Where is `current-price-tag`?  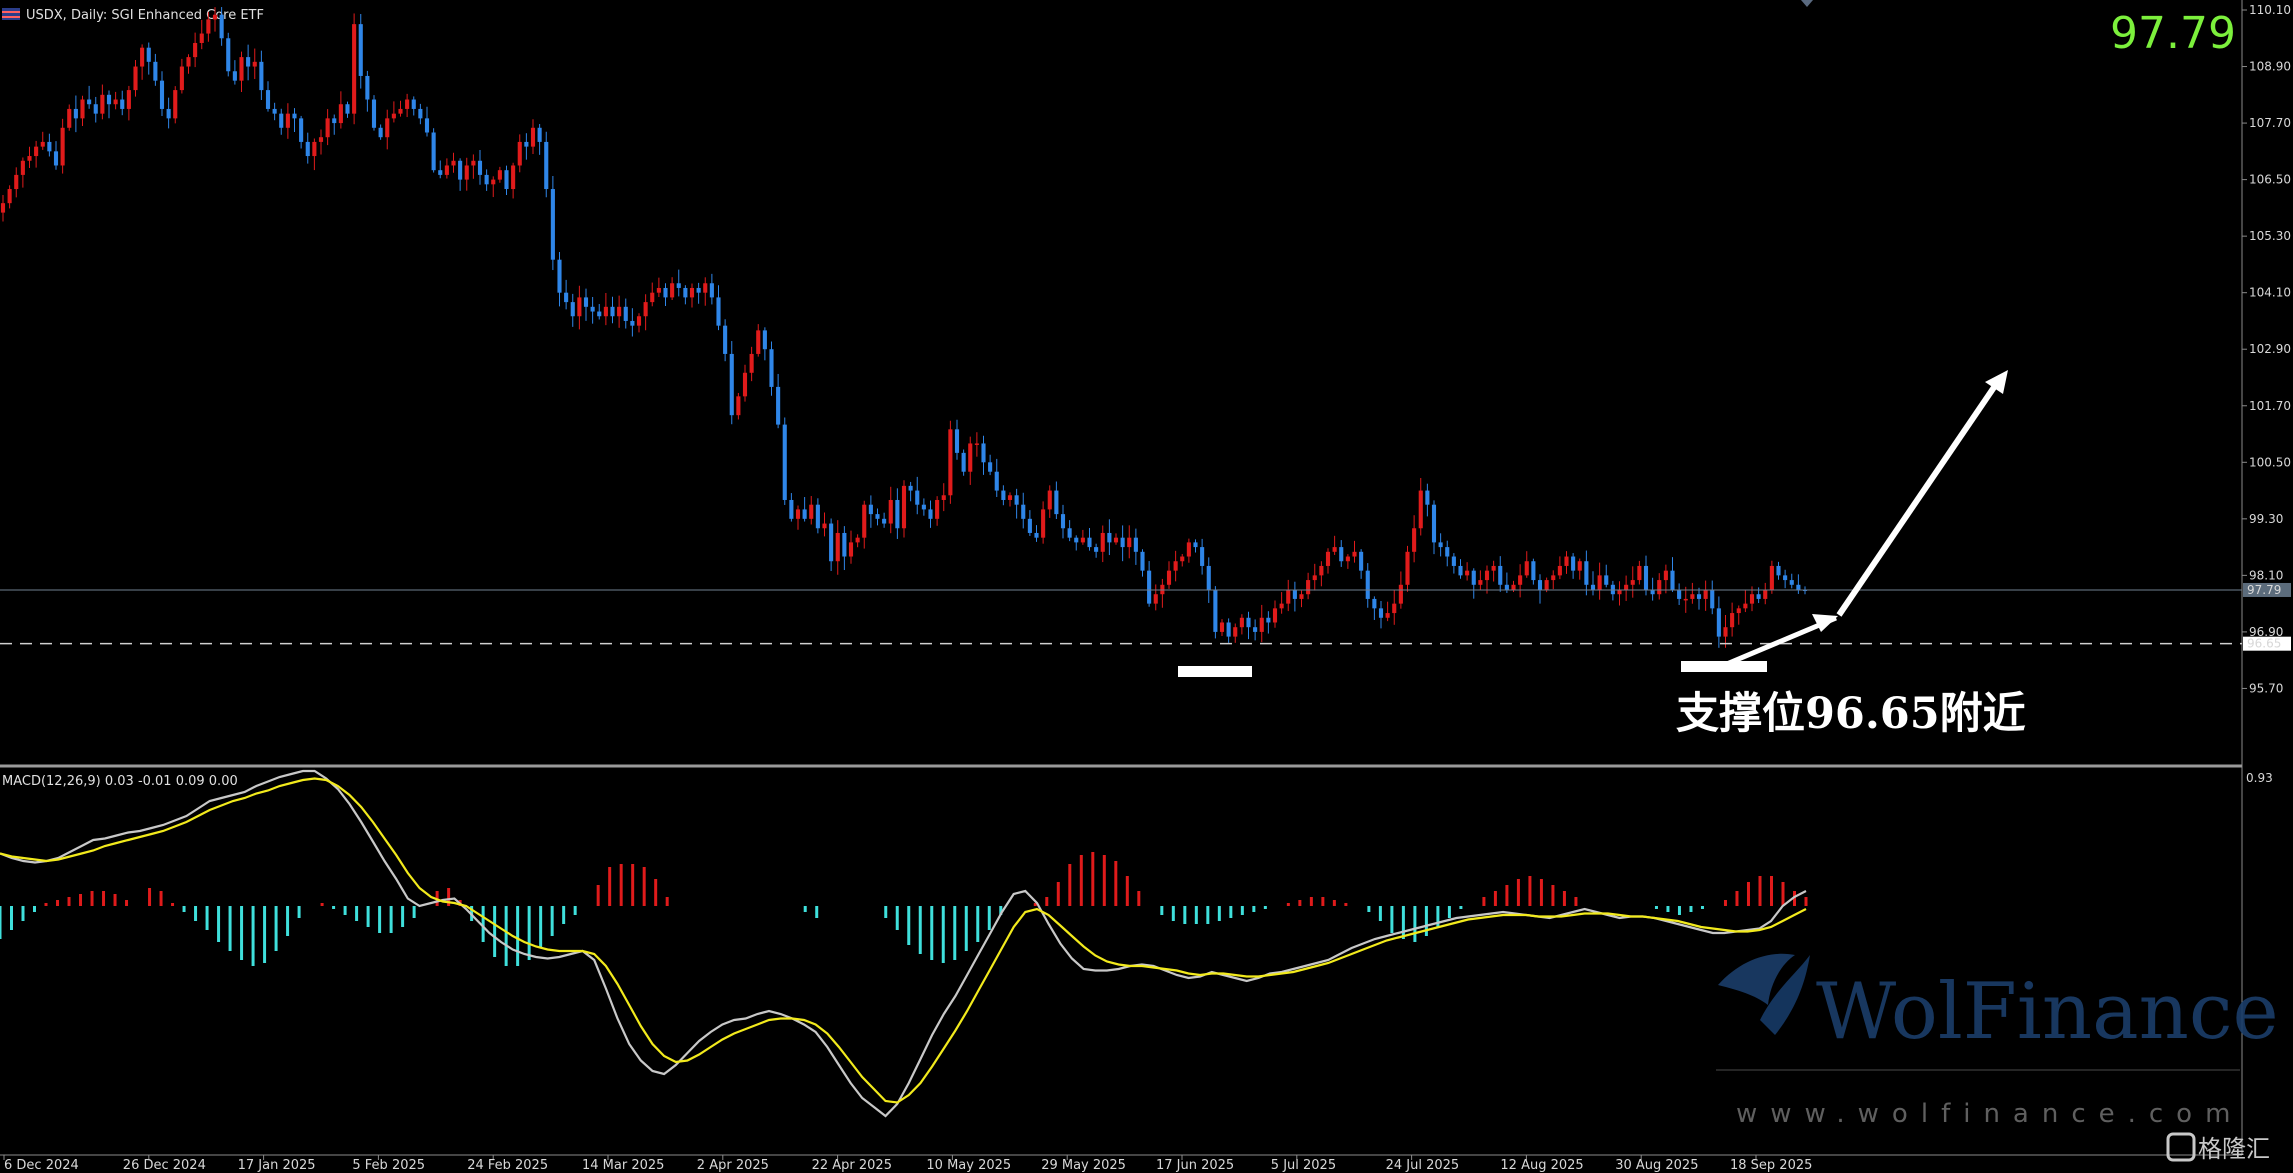
current-price-tag is located at coordinates (2267, 589).